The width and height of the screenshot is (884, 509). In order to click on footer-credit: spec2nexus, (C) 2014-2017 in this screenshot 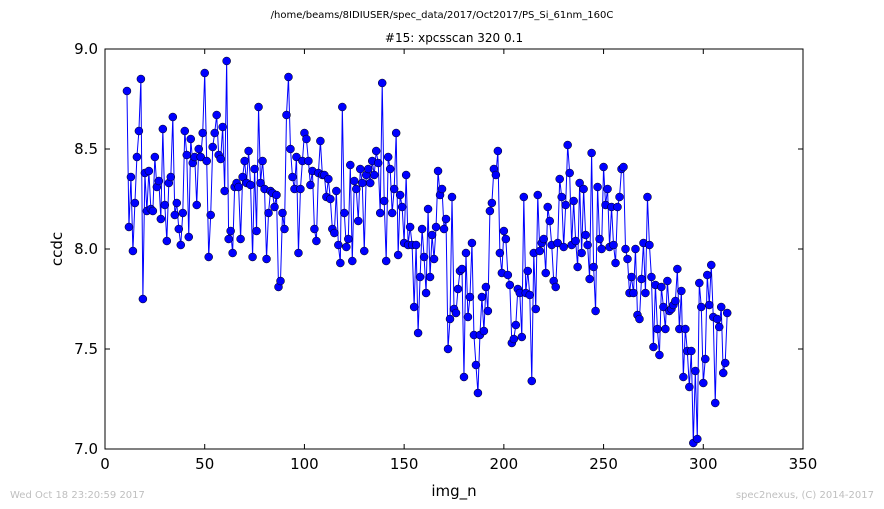, I will do `click(805, 495)`.